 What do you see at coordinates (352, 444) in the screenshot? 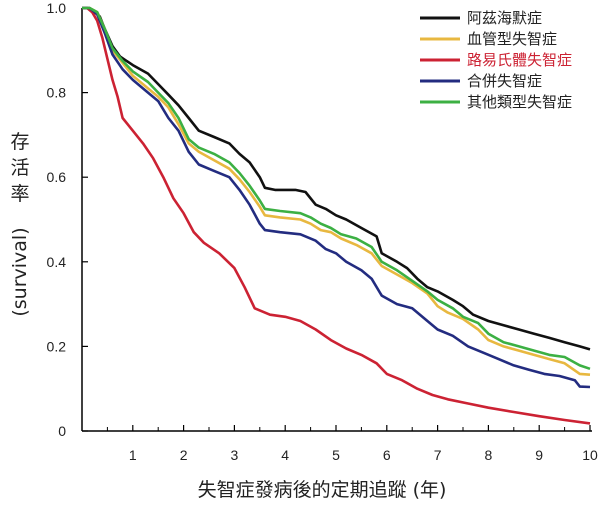
I see `x-axis-ticks: 1 2 3 4 5 6 7 8 9 10` at bounding box center [352, 444].